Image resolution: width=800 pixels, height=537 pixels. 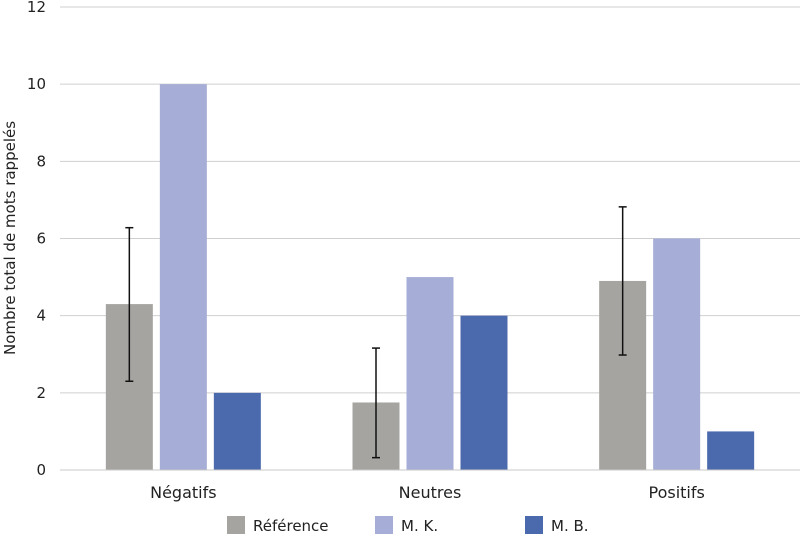 I want to click on x-axis-category-labels: Négatifs Neutres Positifs, so click(x=427, y=492).